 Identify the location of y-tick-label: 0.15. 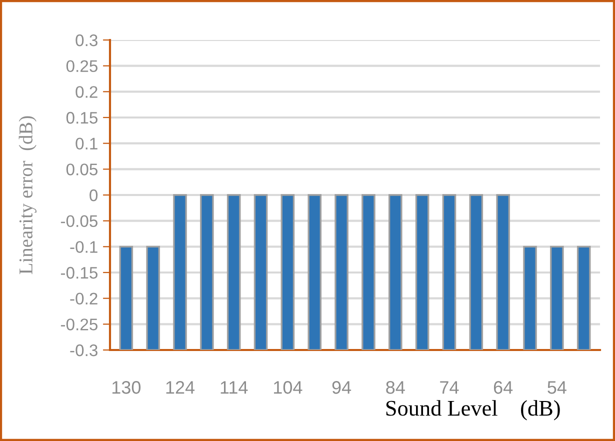
(82, 118).